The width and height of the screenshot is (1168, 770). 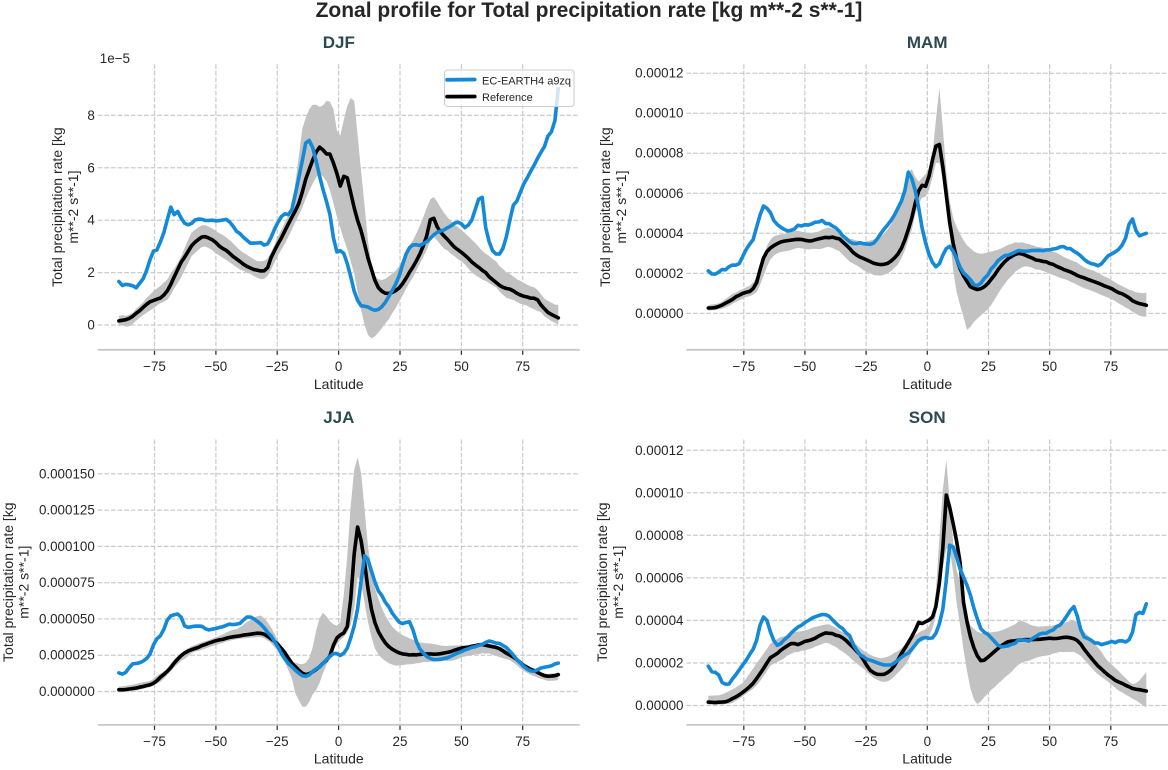 I want to click on svg-text: SON, so click(x=927, y=417).